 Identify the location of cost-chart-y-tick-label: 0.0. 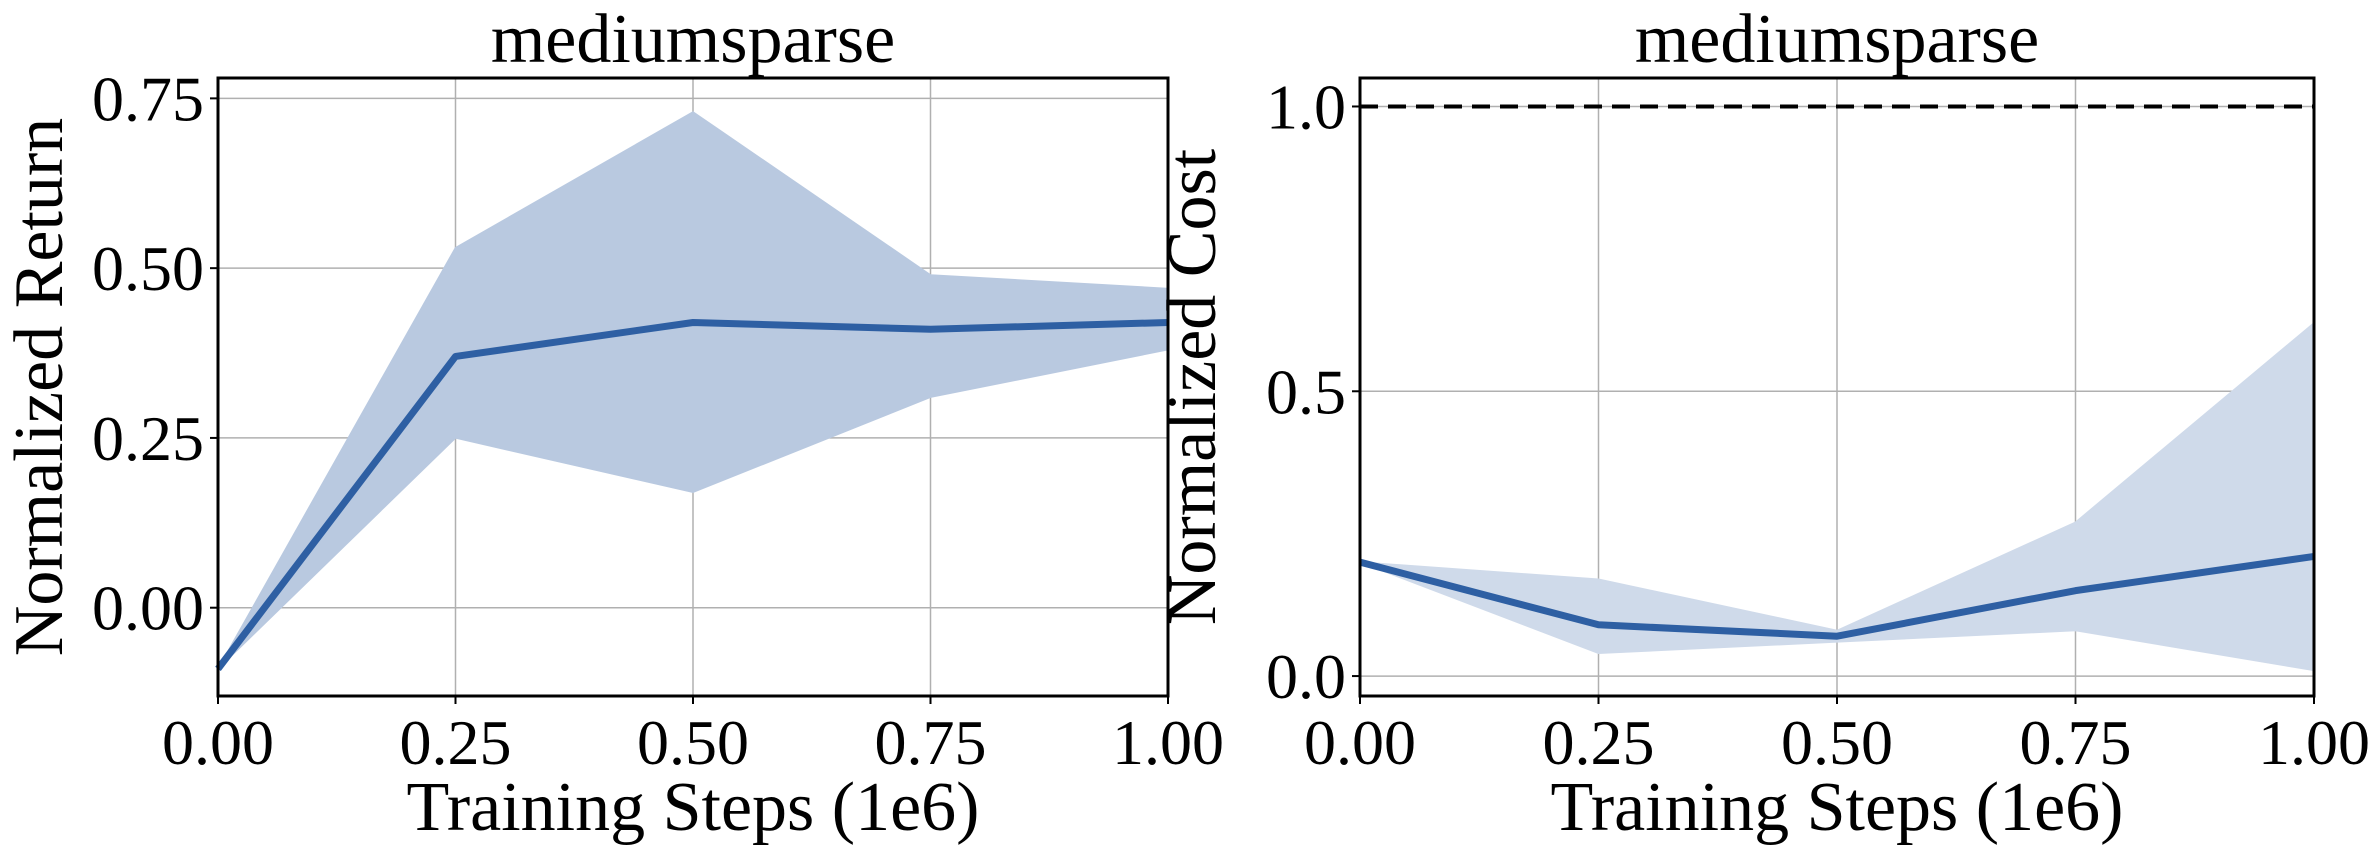
(1306, 676).